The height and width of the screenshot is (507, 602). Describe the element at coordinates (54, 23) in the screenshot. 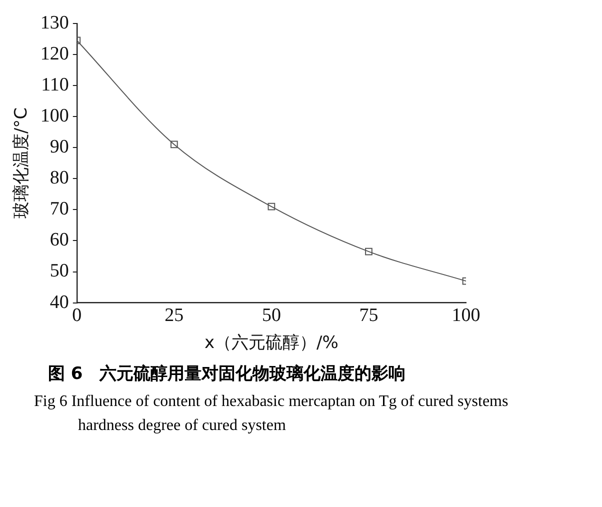

I see `y-tick-label: 130` at that location.